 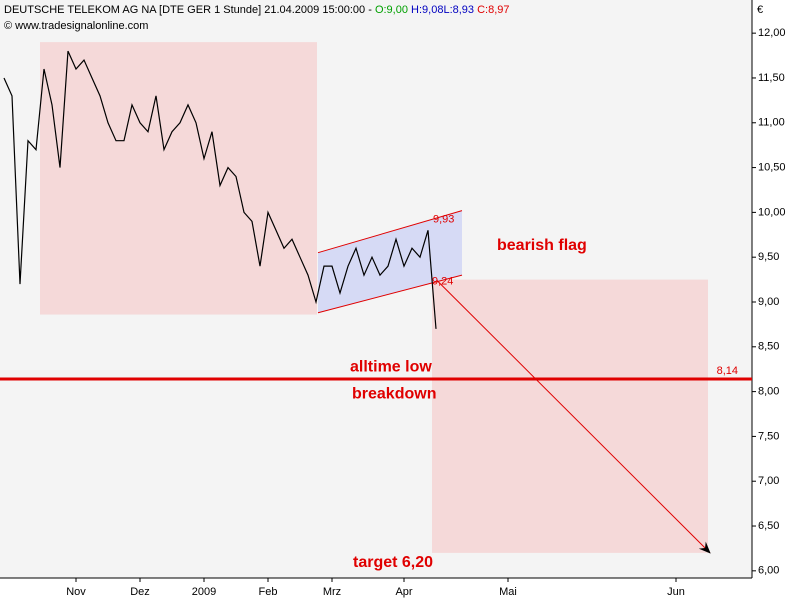 I want to click on alltime-low-value: 8,14, so click(x=727, y=371).